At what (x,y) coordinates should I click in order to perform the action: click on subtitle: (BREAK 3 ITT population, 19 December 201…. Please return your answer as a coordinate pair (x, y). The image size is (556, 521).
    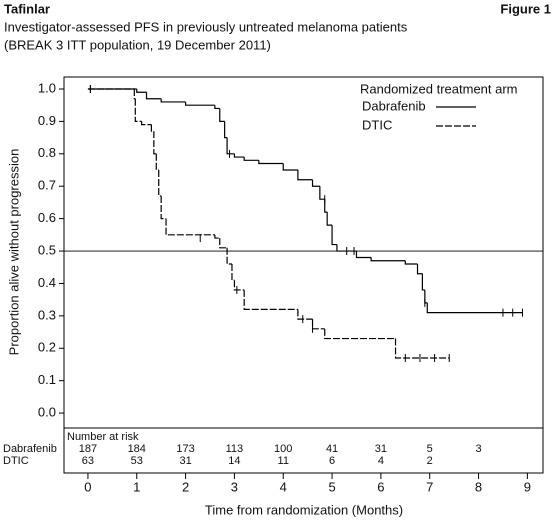
    Looking at the image, I should click on (137, 44).